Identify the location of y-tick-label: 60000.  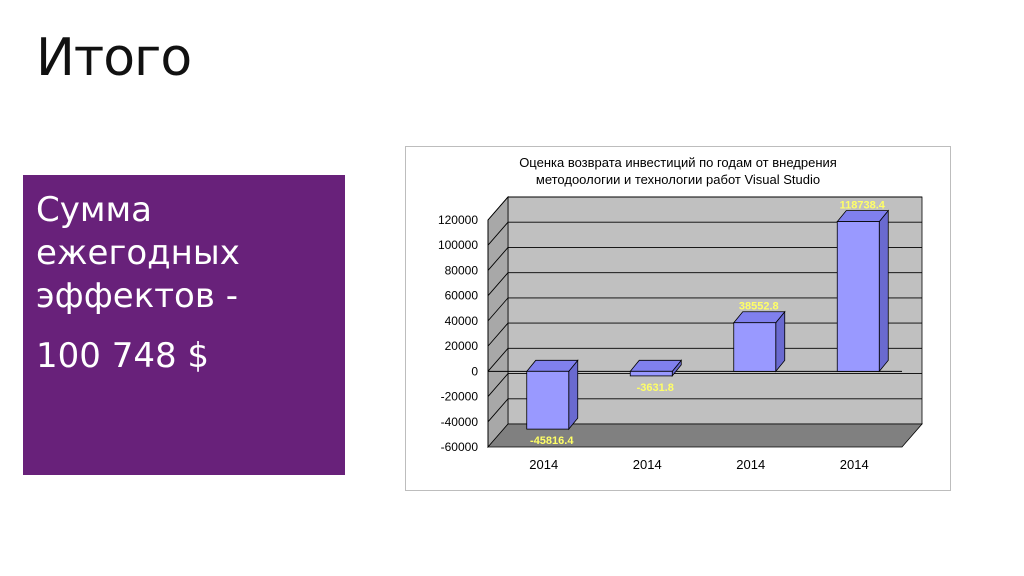
(462, 296).